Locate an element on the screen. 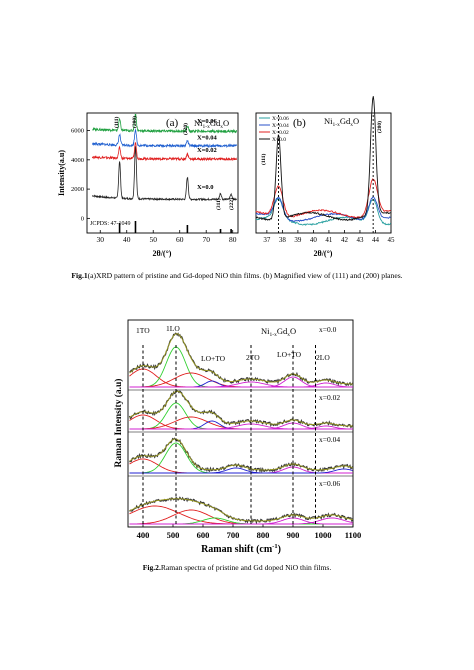 The image size is (474, 670). panel-b-xlabel: 2θ/(°) is located at coordinates (323, 253).